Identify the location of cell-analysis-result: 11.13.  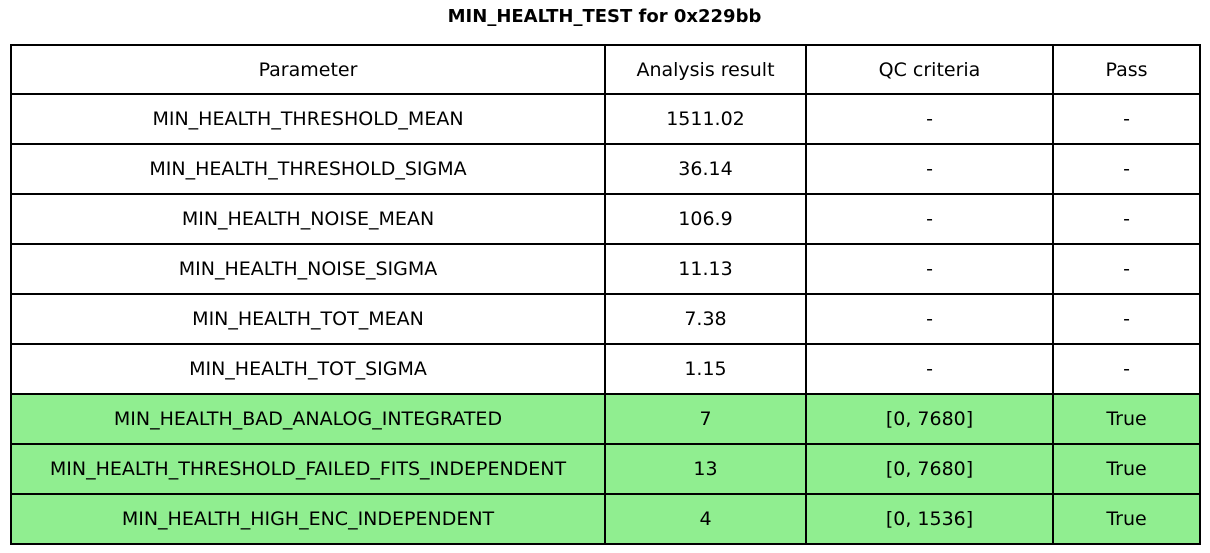
(705, 269).